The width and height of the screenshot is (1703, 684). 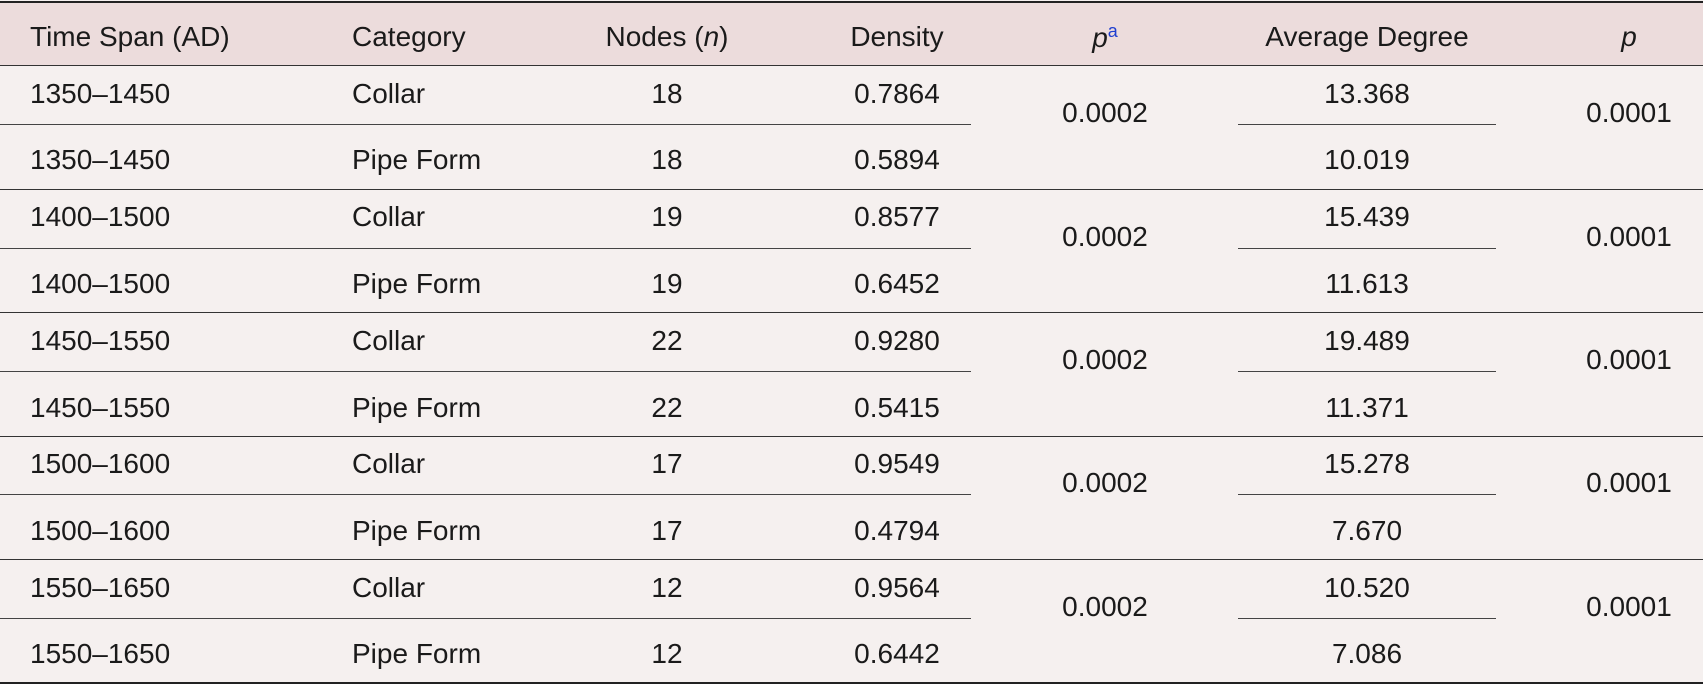 I want to click on header-density: Density, so click(x=897, y=36).